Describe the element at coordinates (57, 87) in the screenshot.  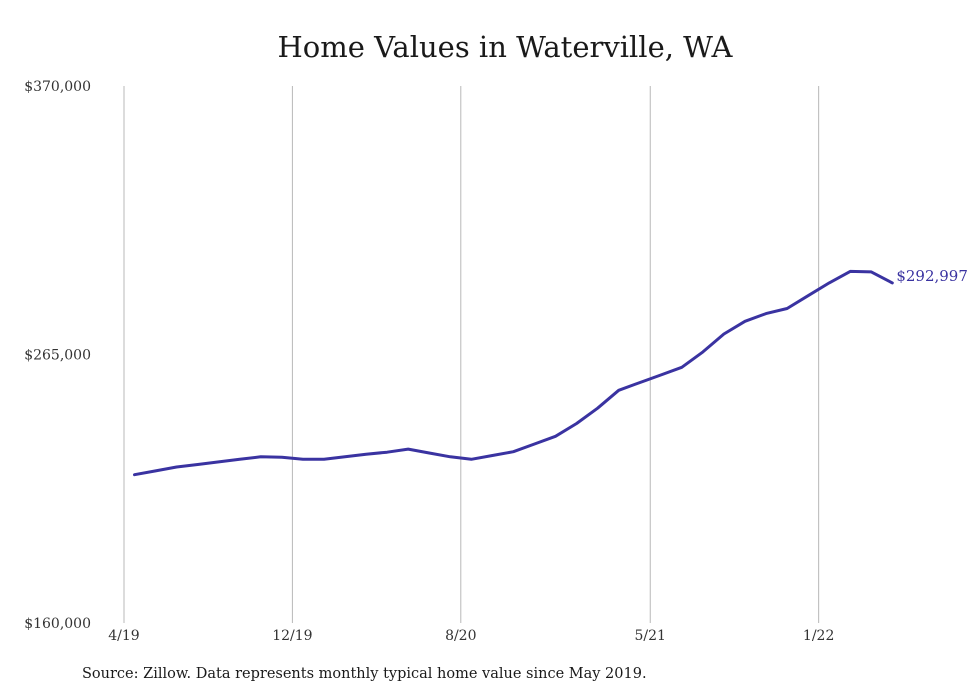
I see `y-tick-label: $370,000` at that location.